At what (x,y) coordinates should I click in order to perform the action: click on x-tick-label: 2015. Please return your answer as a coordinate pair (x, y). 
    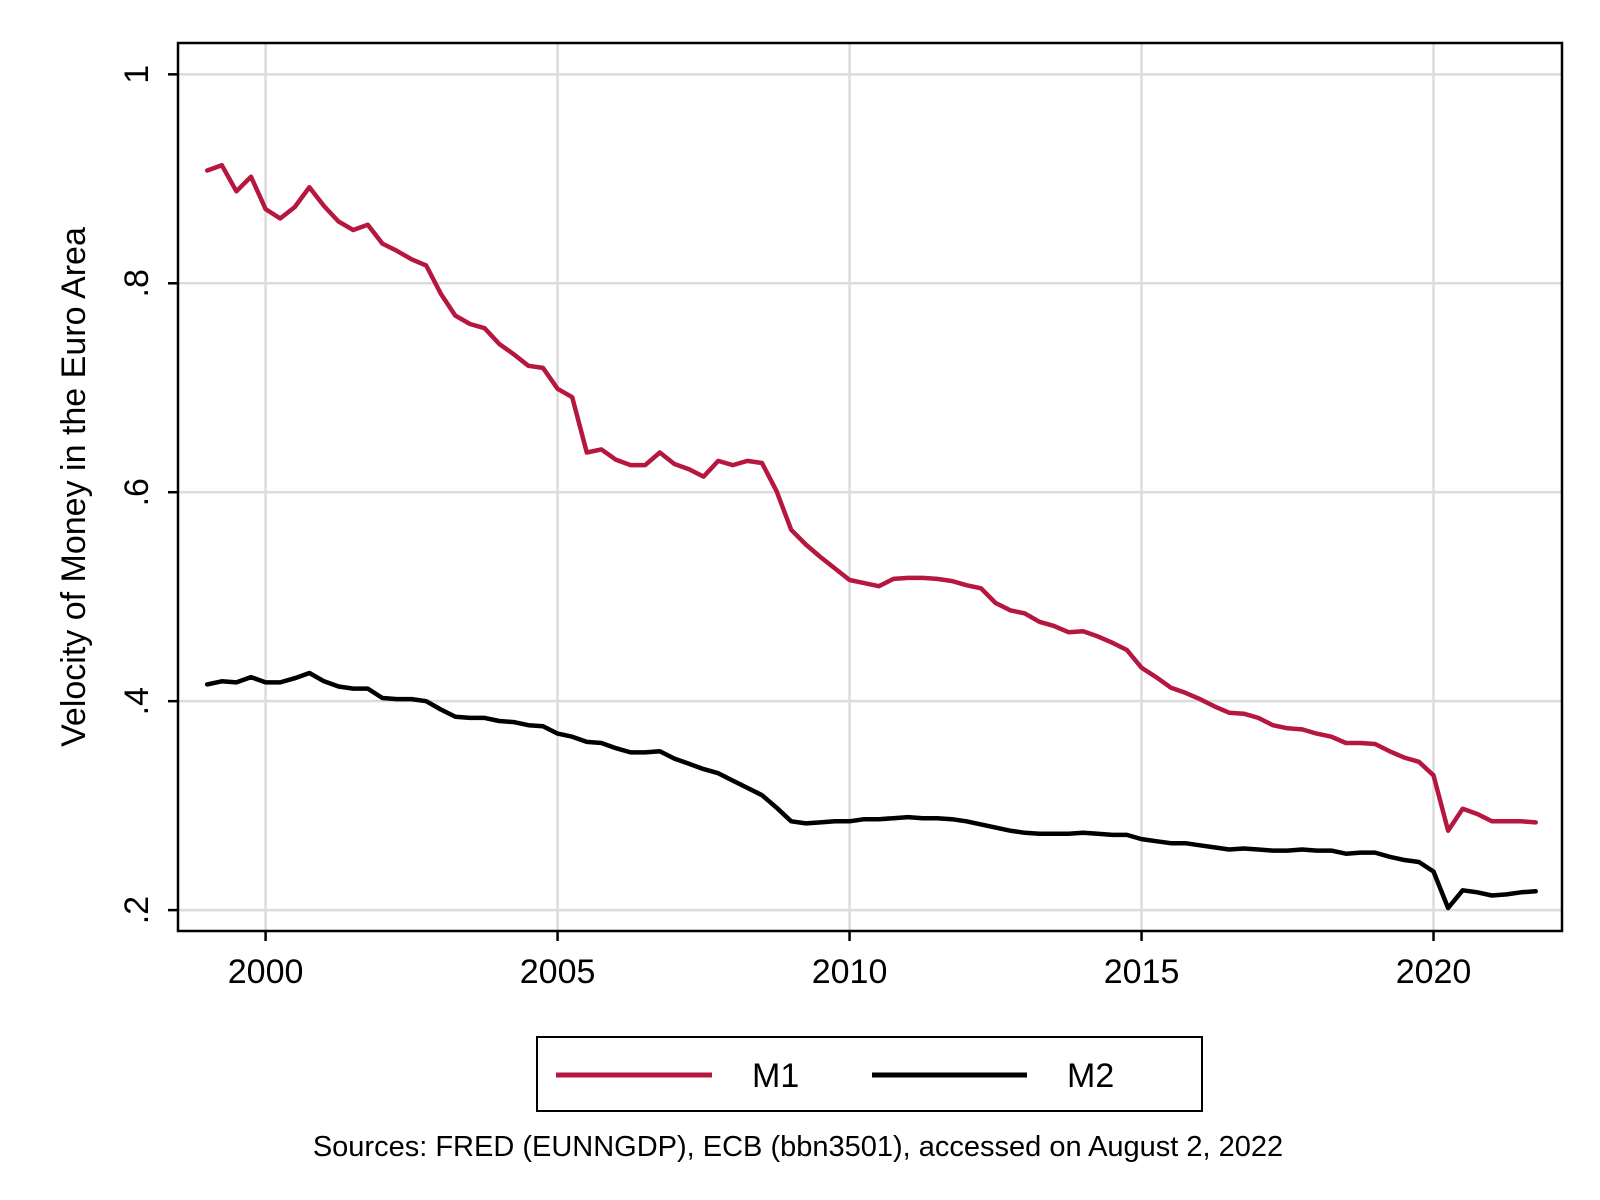
    Looking at the image, I should click on (1142, 972).